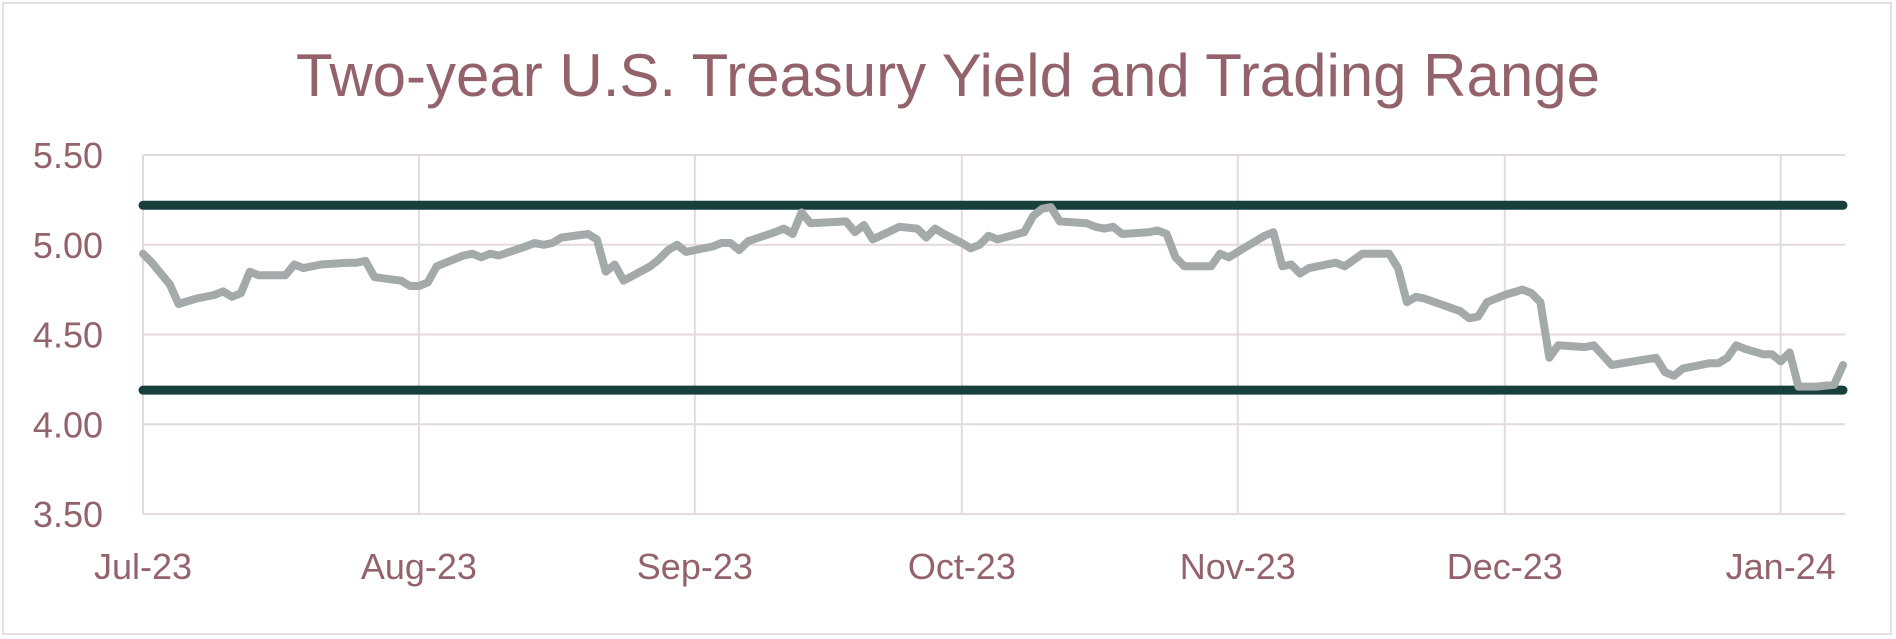  Describe the element at coordinates (68, 514) in the screenshot. I see `y-tick-label: 3.50` at that location.